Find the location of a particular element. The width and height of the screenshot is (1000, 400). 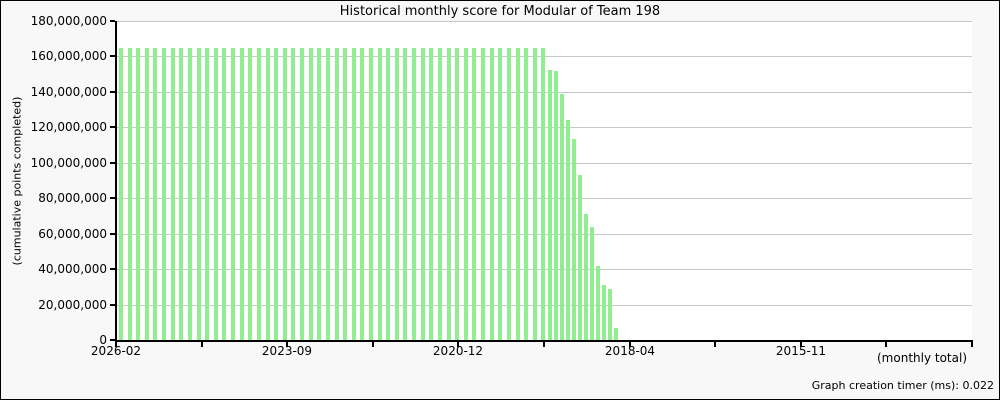

y-tick-label: 20,000,000 is located at coordinates (72, 305).